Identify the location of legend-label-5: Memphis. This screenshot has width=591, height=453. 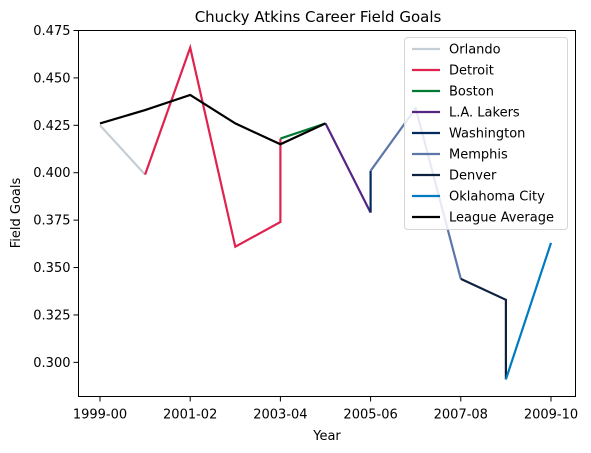
(478, 155).